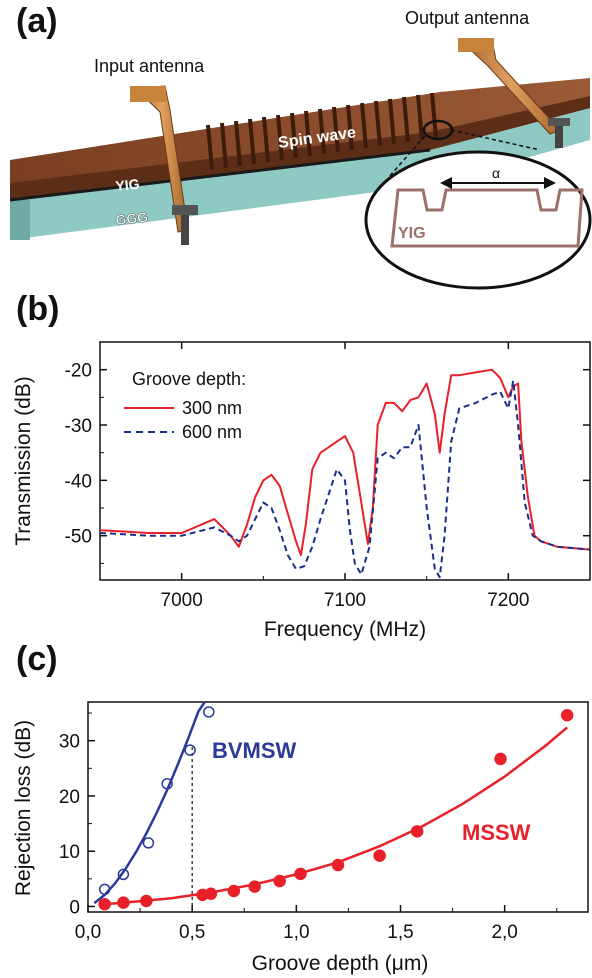 The width and height of the screenshot is (592, 978). Describe the element at coordinates (212, 408) in the screenshot. I see `legend-300nm-label: 300 nm` at that location.